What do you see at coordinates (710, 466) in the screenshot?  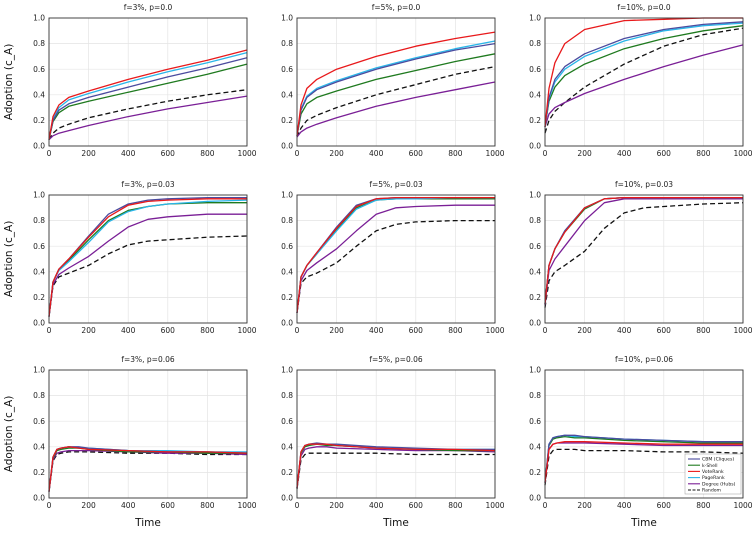 I see `legend-label: k-Shell` at bounding box center [710, 466].